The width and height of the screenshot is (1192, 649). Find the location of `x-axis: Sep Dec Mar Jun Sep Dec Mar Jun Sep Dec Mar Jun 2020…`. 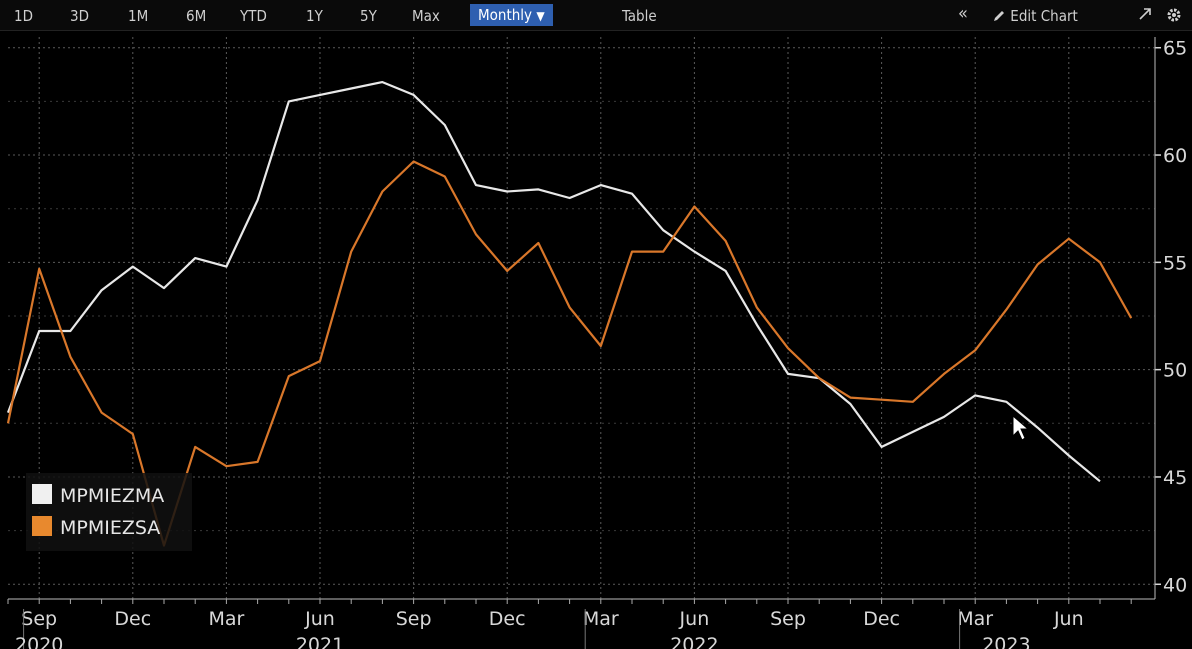

x-axis: Sep Dec Mar Jun Sep Dec Mar Jun Sep Dec Mar Jun 2020… is located at coordinates (581, 623).